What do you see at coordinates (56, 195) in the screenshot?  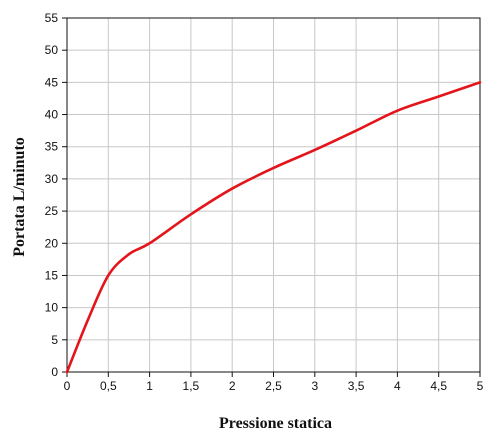 I see `y-axis-ticks: 0 5 10 15 20 25 30 35 40 45 50 55` at bounding box center [56, 195].